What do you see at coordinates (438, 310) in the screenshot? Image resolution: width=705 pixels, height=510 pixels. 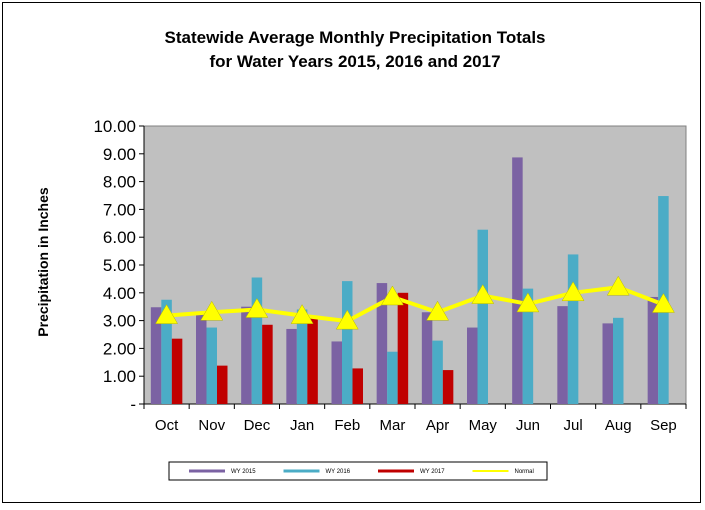 I see `marker-normal-apr` at bounding box center [438, 310].